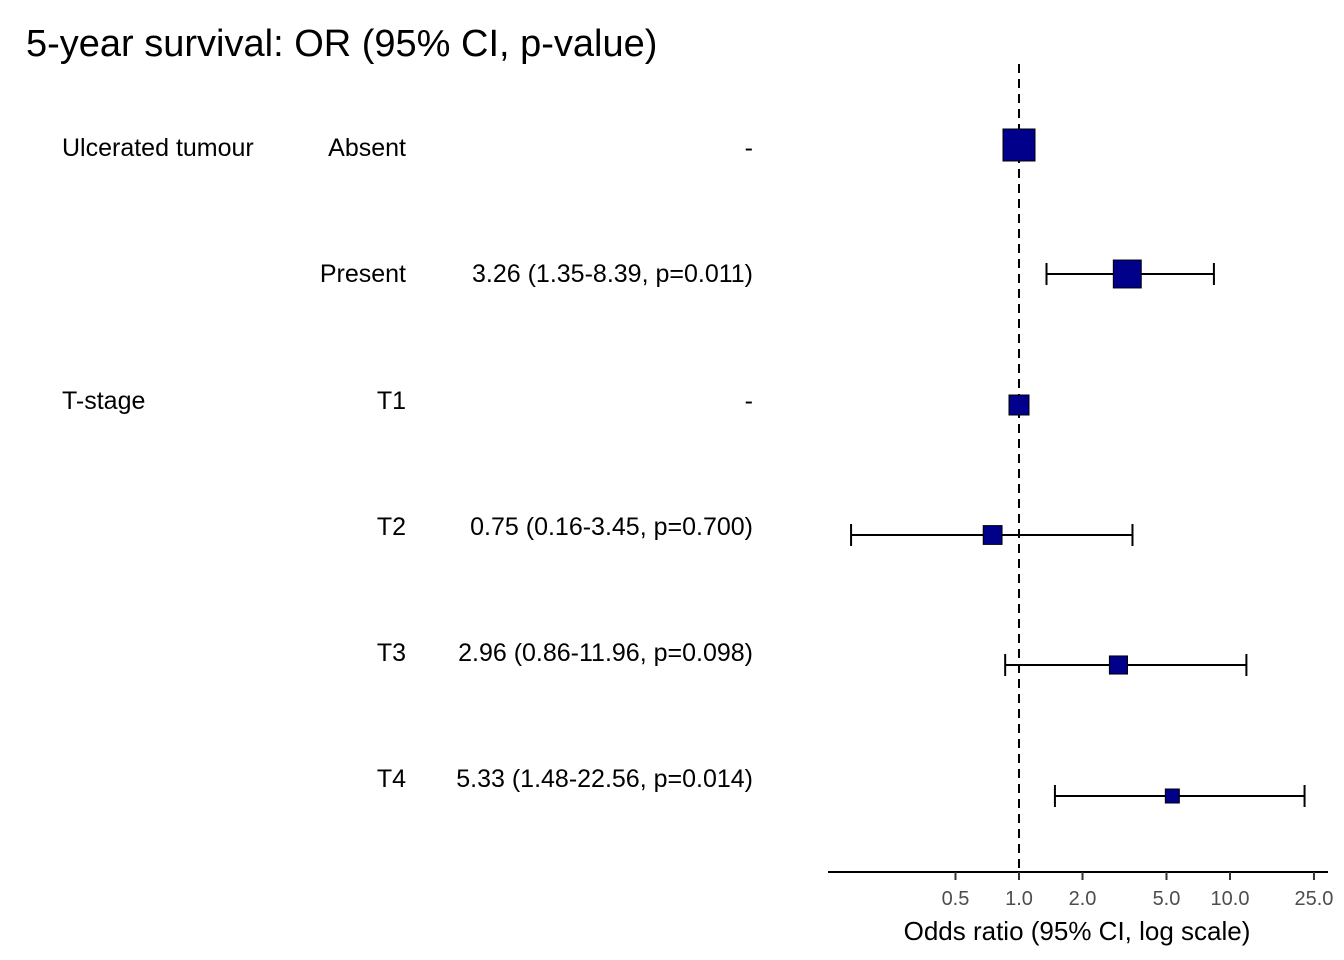 The height and width of the screenshot is (960, 1344). I want to click on row-estimate-label: 2.96 (0.86-11.96, p=0.098), so click(605, 653).